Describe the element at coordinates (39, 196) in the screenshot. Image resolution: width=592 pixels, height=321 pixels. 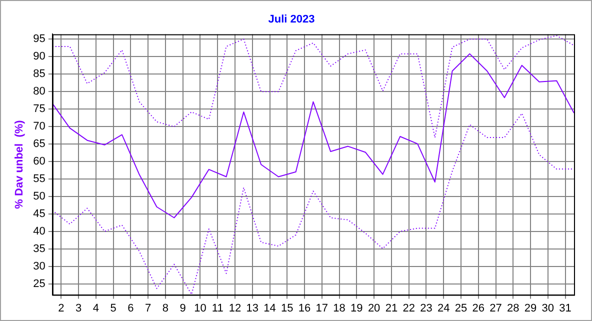
I see `y-tick-label: 50` at that location.